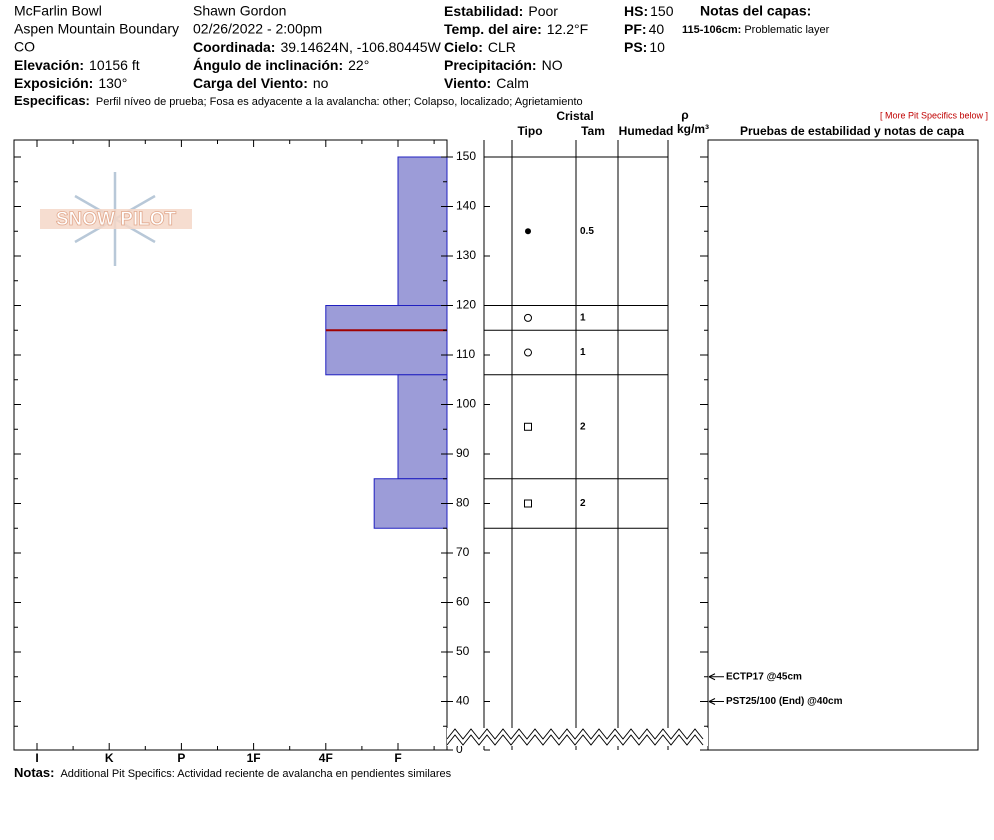  I want to click on depth-label: 100, so click(466, 404).